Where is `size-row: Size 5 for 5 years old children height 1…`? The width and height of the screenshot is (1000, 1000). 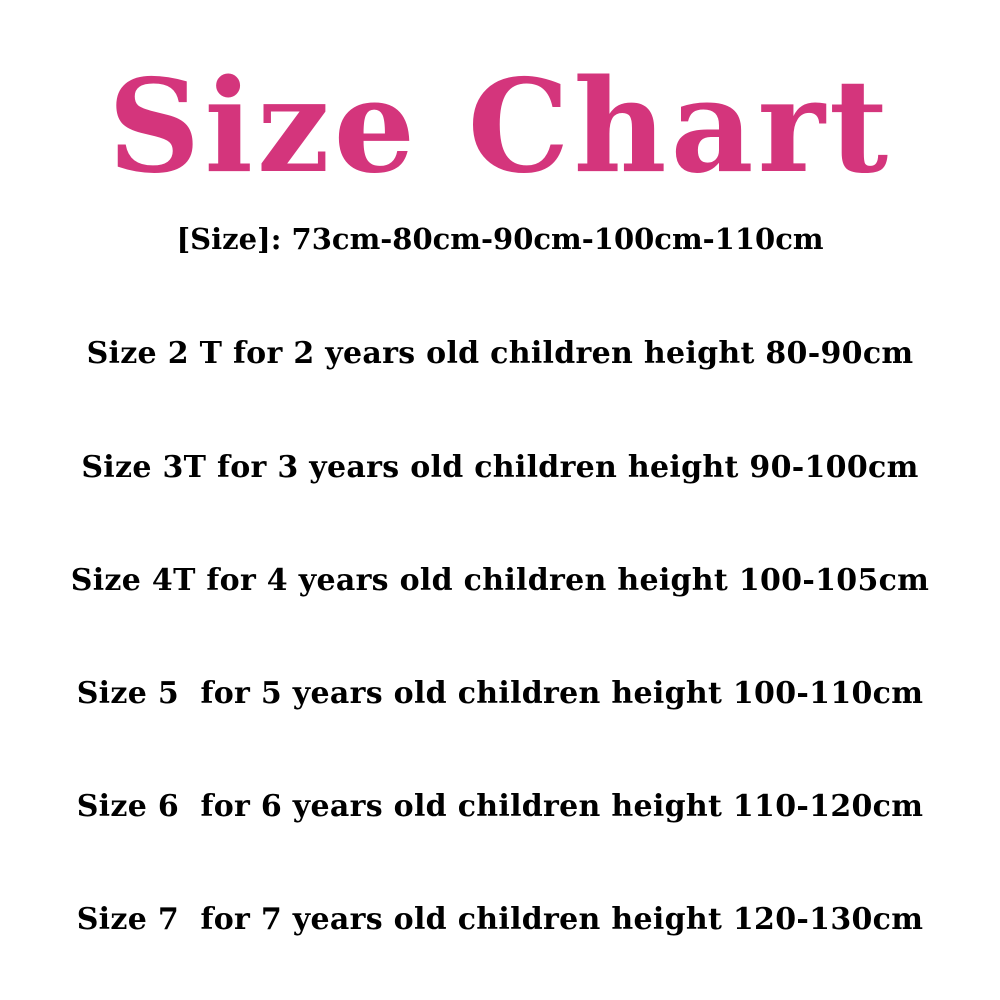 size-row: Size 5 for 5 years old children height 1… is located at coordinates (500, 693).